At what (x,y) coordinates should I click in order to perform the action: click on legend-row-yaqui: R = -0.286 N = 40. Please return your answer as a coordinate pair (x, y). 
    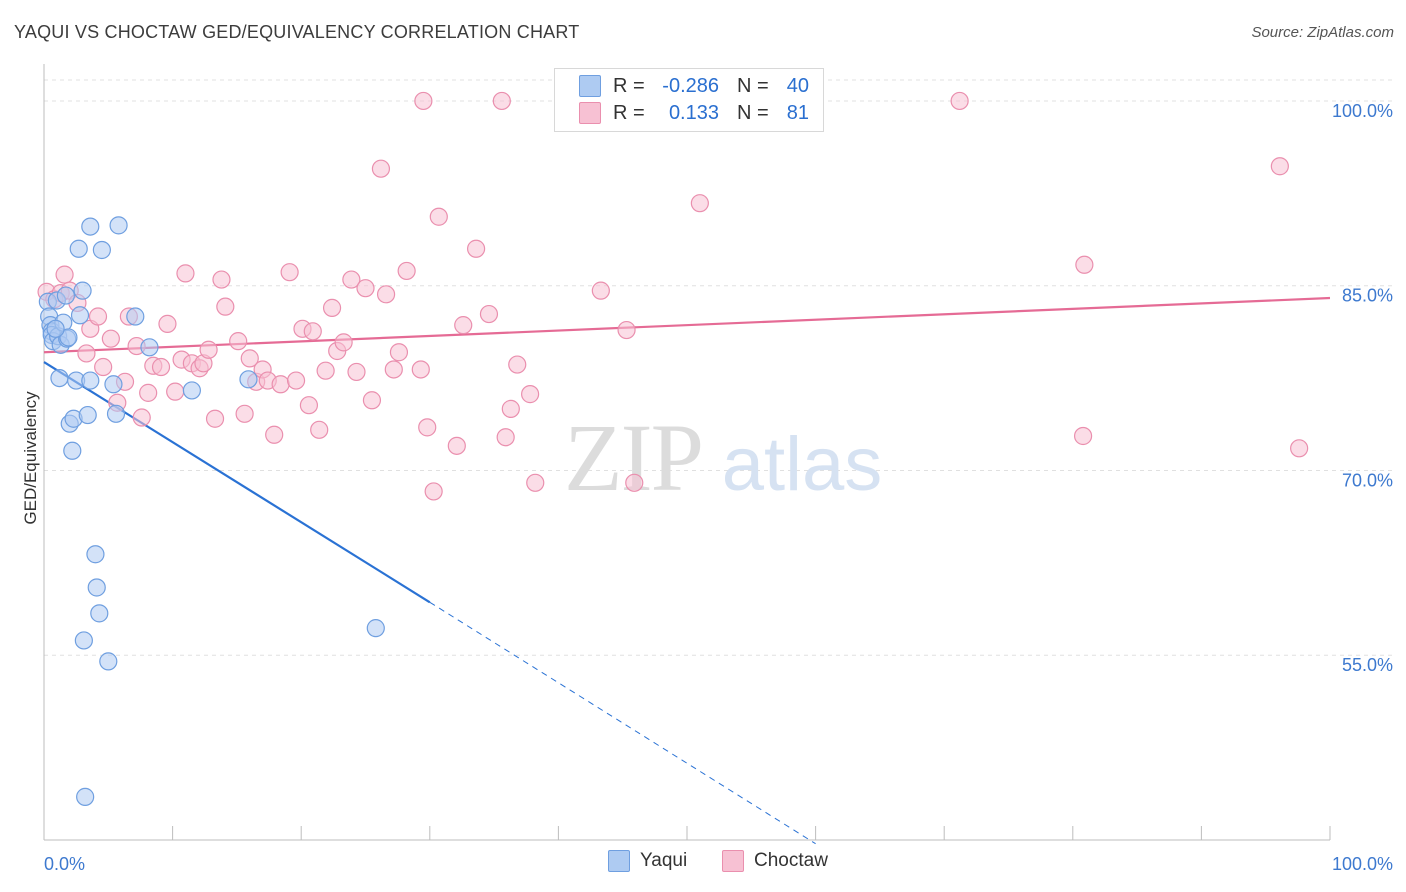
    Looking at the image, I should click on (694, 86).